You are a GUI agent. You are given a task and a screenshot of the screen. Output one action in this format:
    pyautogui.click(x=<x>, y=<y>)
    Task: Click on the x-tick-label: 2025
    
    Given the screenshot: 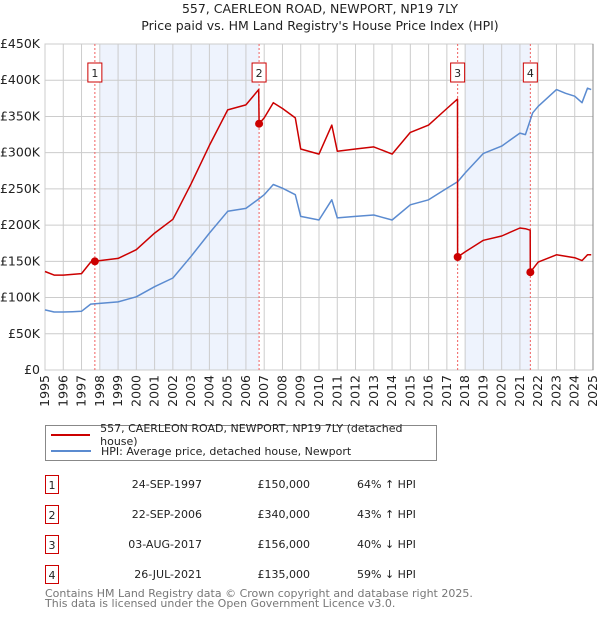 What is the action you would take?
    pyautogui.click(x=592, y=391)
    